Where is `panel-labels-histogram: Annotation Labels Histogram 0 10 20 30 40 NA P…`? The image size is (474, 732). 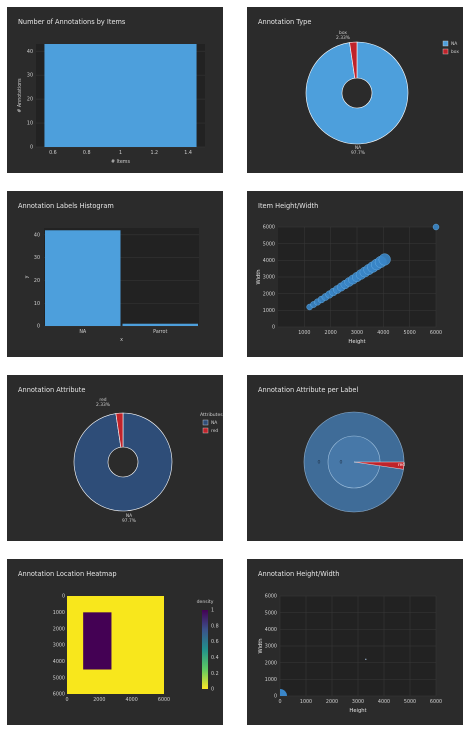 panel-labels-histogram: Annotation Labels Histogram 0 10 20 30 40 NA P… is located at coordinates (115, 274).